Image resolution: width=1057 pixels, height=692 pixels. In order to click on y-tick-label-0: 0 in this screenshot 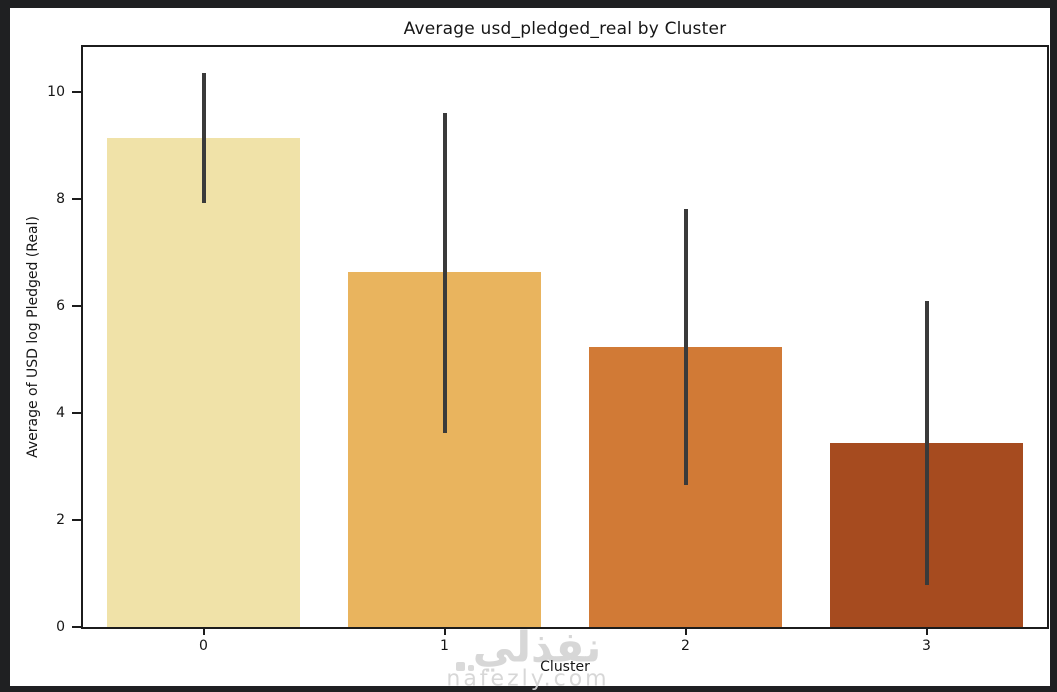, I will do `click(60, 627)`.